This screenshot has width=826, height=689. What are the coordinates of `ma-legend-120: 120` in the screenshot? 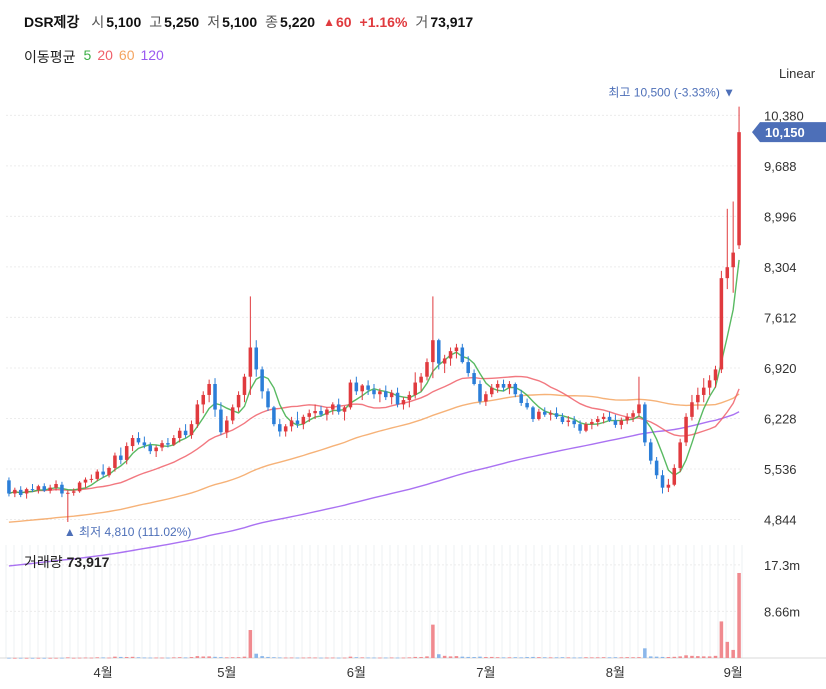 It's located at (152, 55).